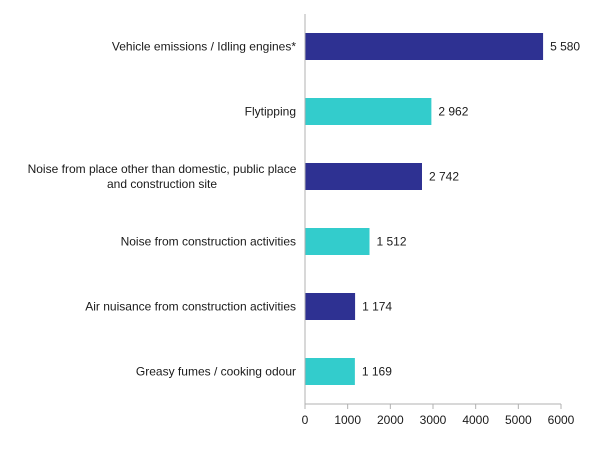 This screenshot has width=595, height=452. What do you see at coordinates (208, 242) in the screenshot?
I see `category-label-3: Noise from construction activities` at bounding box center [208, 242].